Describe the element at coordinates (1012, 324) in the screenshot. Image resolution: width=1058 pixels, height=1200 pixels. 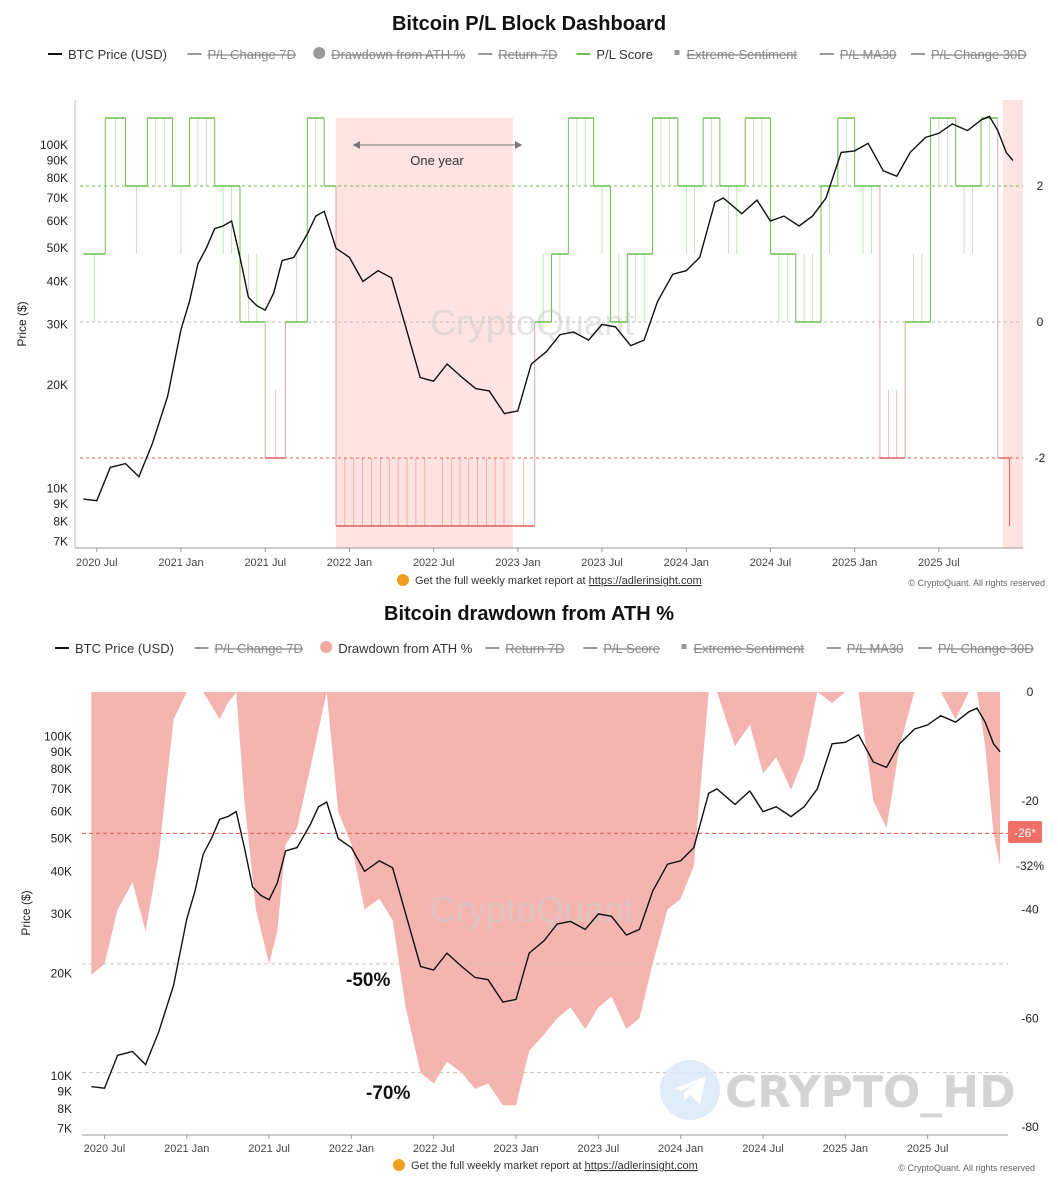
I see `recent-highlight` at that location.